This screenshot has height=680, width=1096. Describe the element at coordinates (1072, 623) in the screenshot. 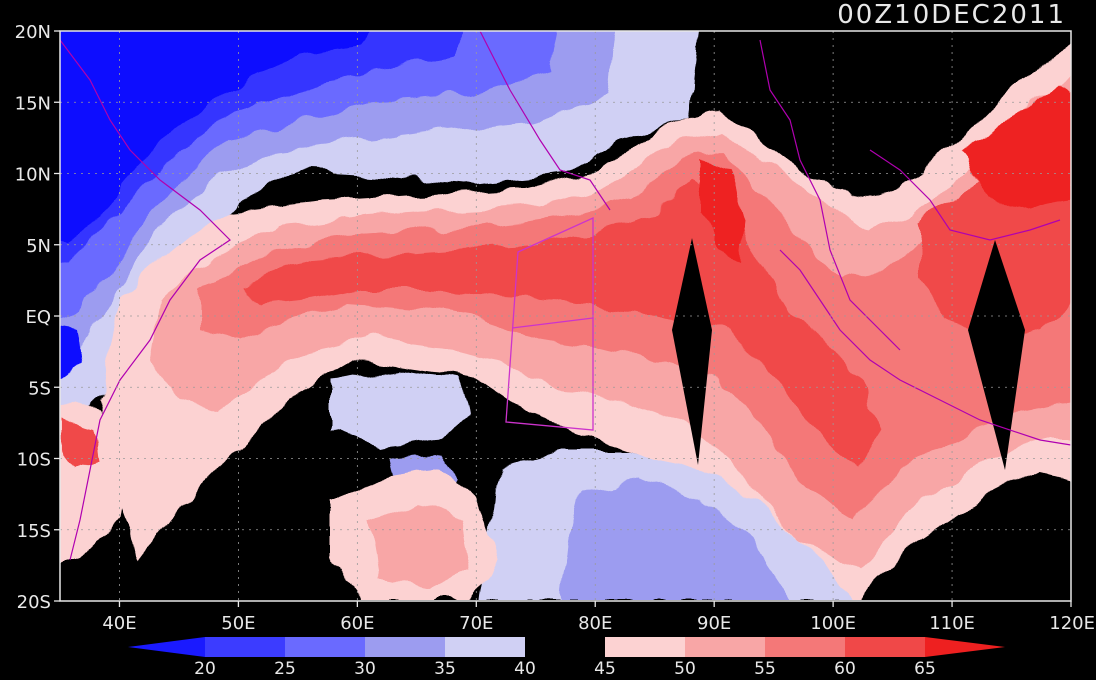

I see `lon-tick-label: 120E` at that location.